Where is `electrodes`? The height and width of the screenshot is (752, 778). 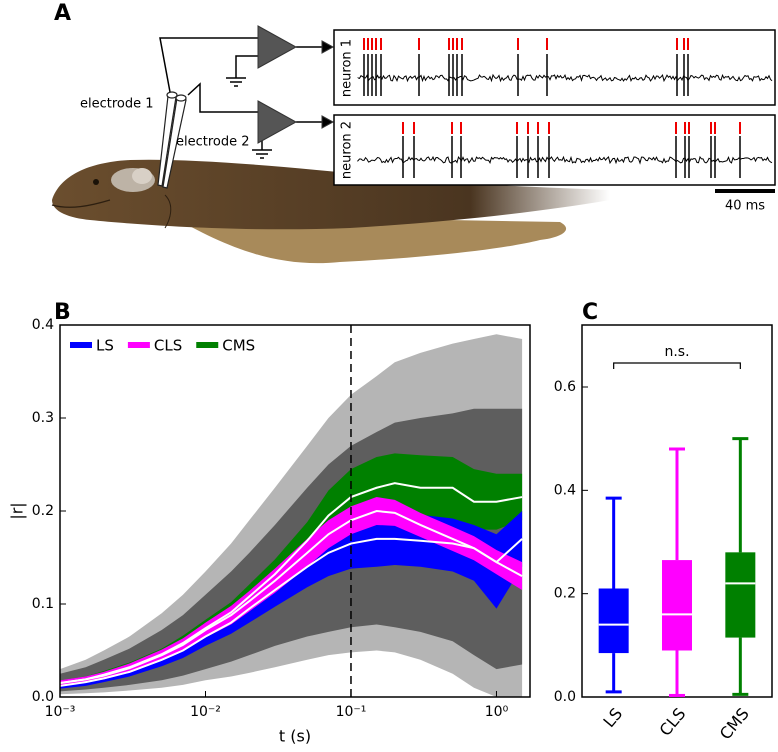 electrodes is located at coordinates (172, 140).